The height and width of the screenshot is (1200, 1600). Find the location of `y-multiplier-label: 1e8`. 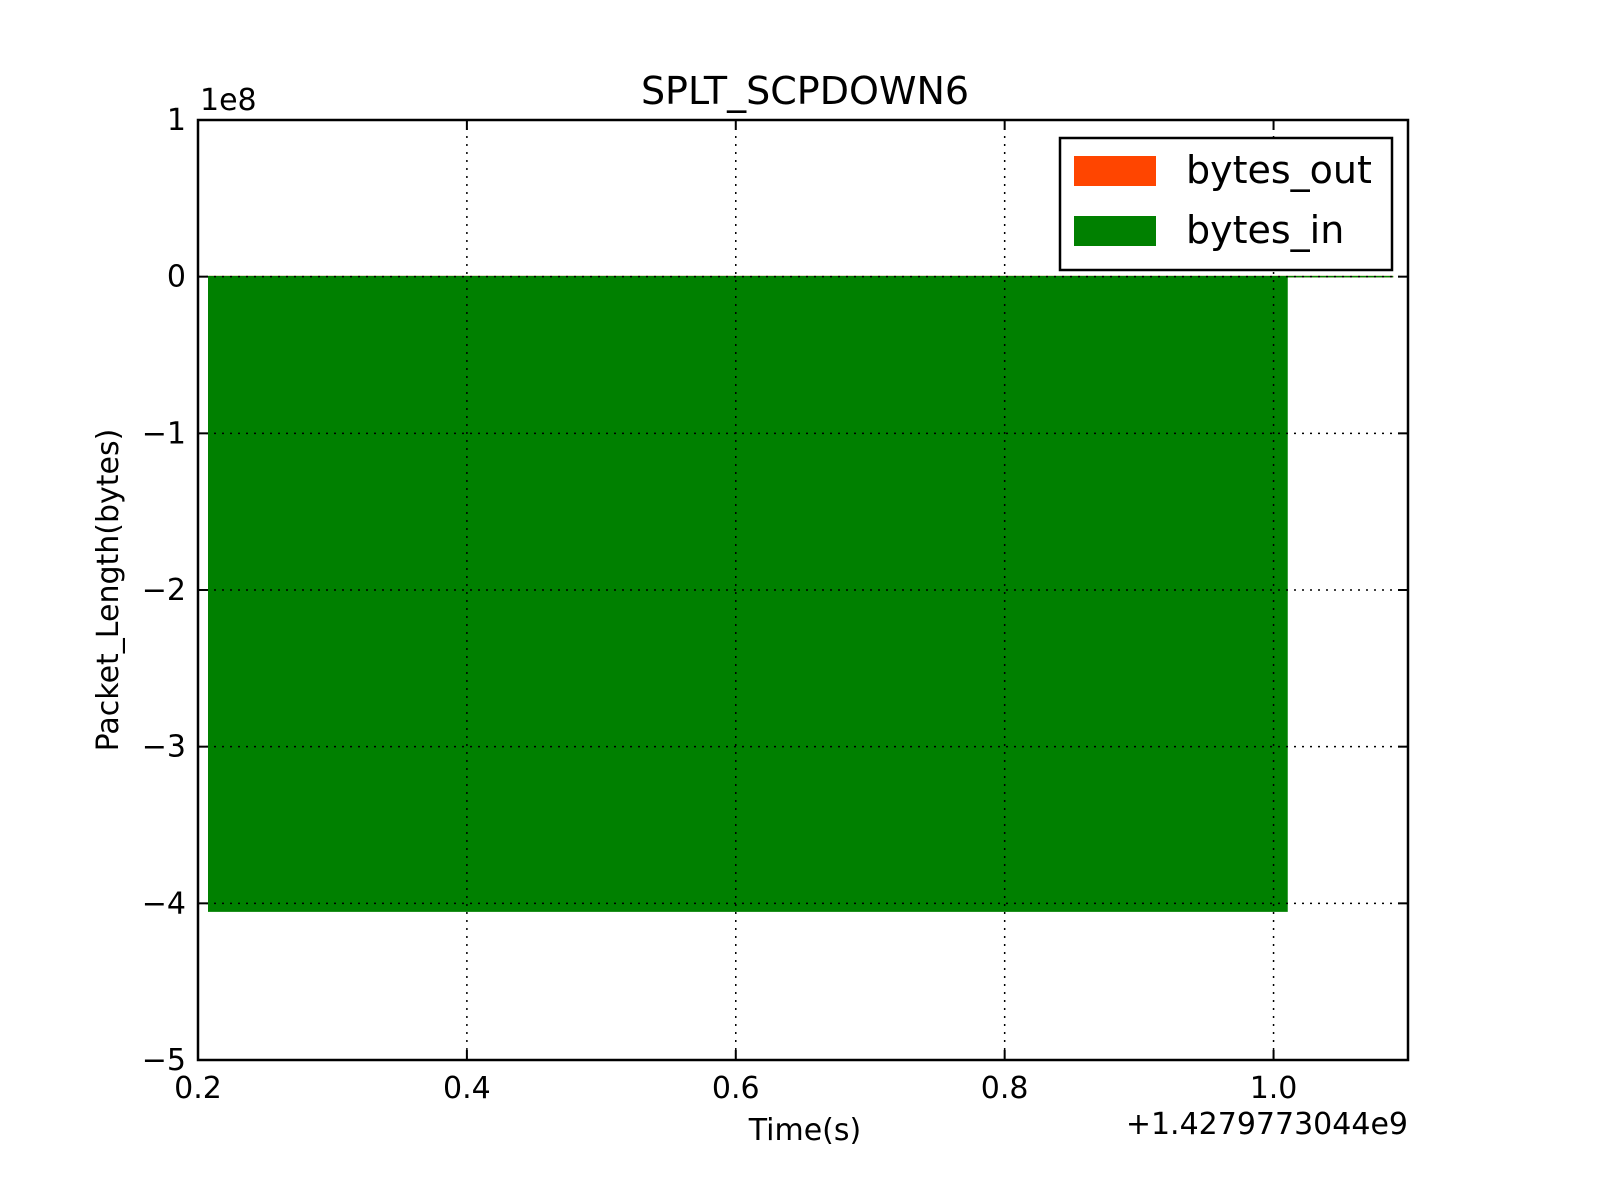

y-multiplier-label: 1e8 is located at coordinates (228, 100).